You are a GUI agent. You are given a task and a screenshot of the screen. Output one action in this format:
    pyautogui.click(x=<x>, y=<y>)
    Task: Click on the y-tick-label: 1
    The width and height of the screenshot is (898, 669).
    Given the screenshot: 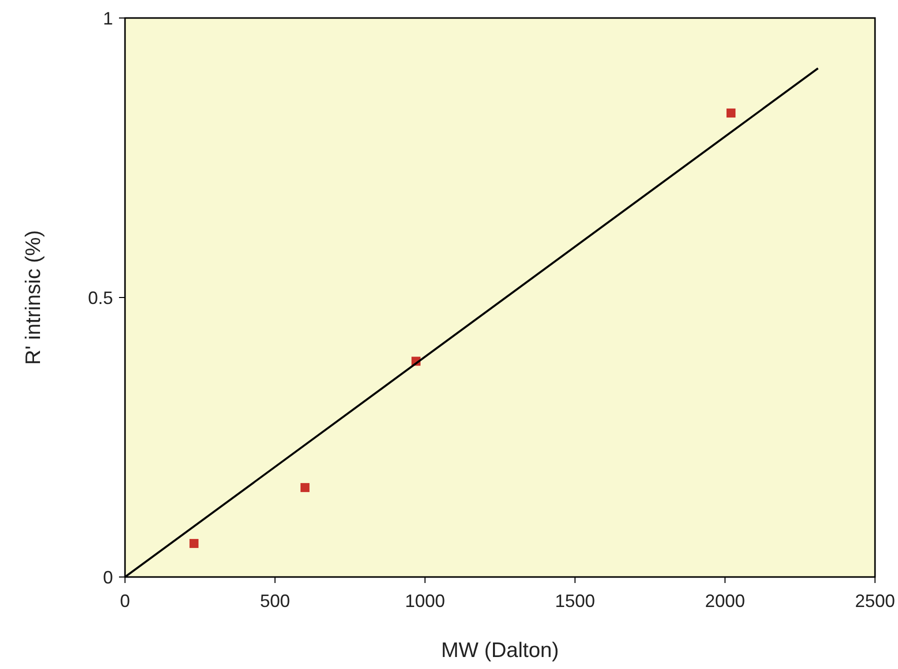 What is the action you would take?
    pyautogui.click(x=107, y=18)
    